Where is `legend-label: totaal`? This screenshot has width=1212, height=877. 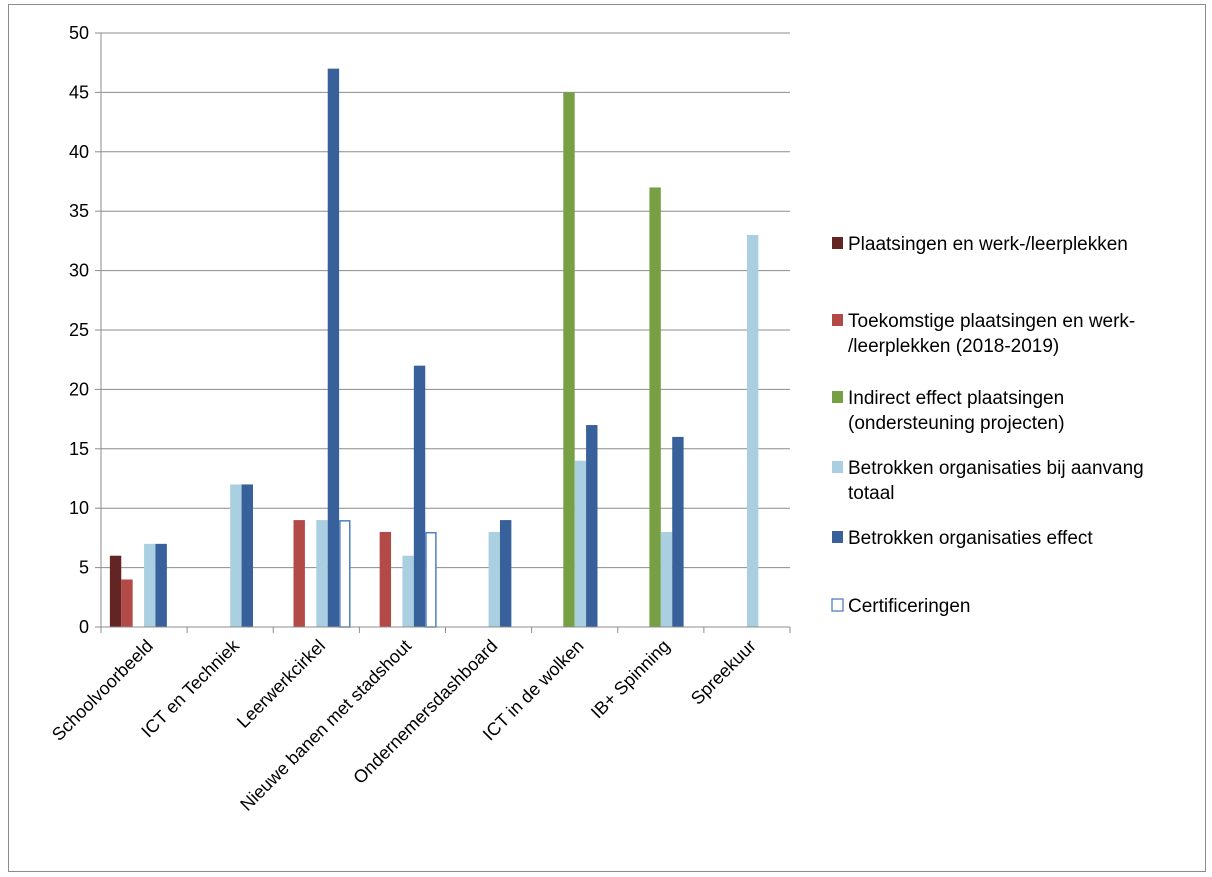
legend-label: totaal is located at coordinates (871, 493).